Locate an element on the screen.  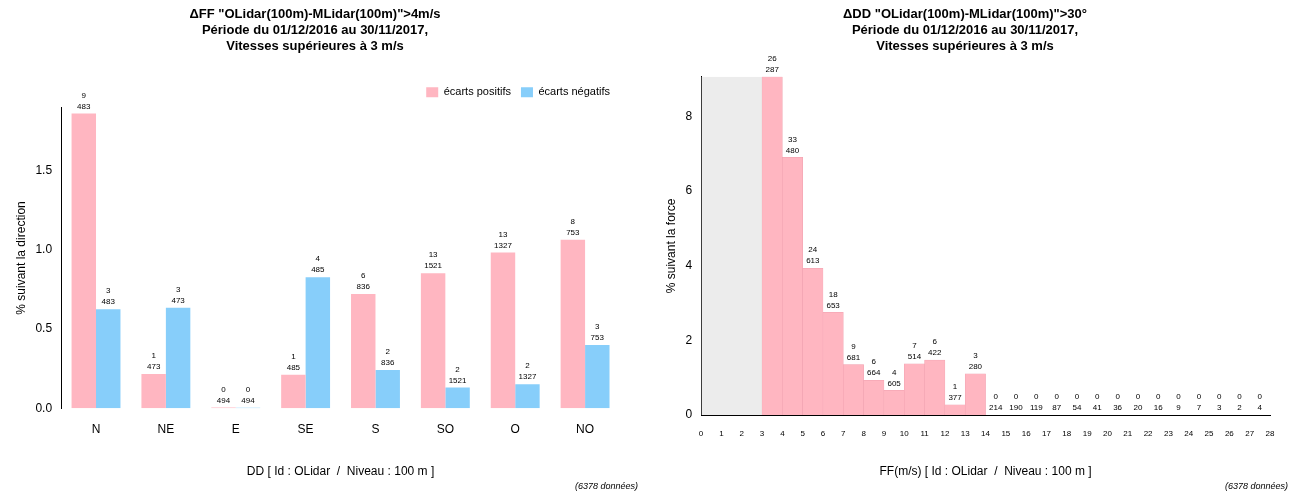
x-tick-label: 18 is located at coordinates (1067, 433).